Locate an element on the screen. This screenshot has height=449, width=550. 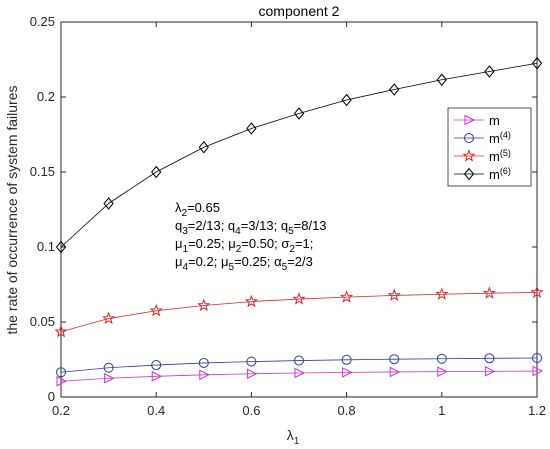
annotation-line: μ4=0.2; μ5=0.25; α5=2/3 is located at coordinates (244, 263).